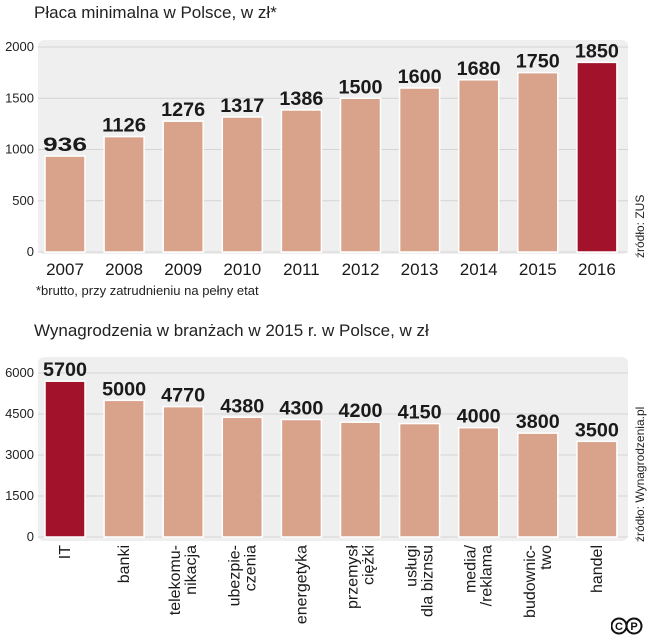 Image resolution: width=651 pixels, height=640 pixels. Describe the element at coordinates (353, 577) in the screenshot. I see `x-tick-label-line: przemysł` at that location.